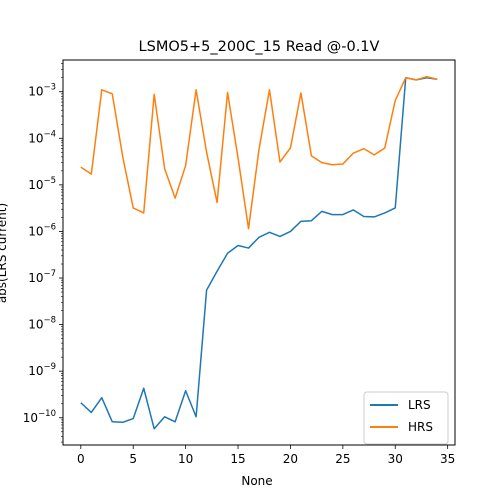 This screenshot has width=500, height=504. I want to click on chart-title: LSMO5+5_200C_15 Read @-0.1V, so click(259, 47).